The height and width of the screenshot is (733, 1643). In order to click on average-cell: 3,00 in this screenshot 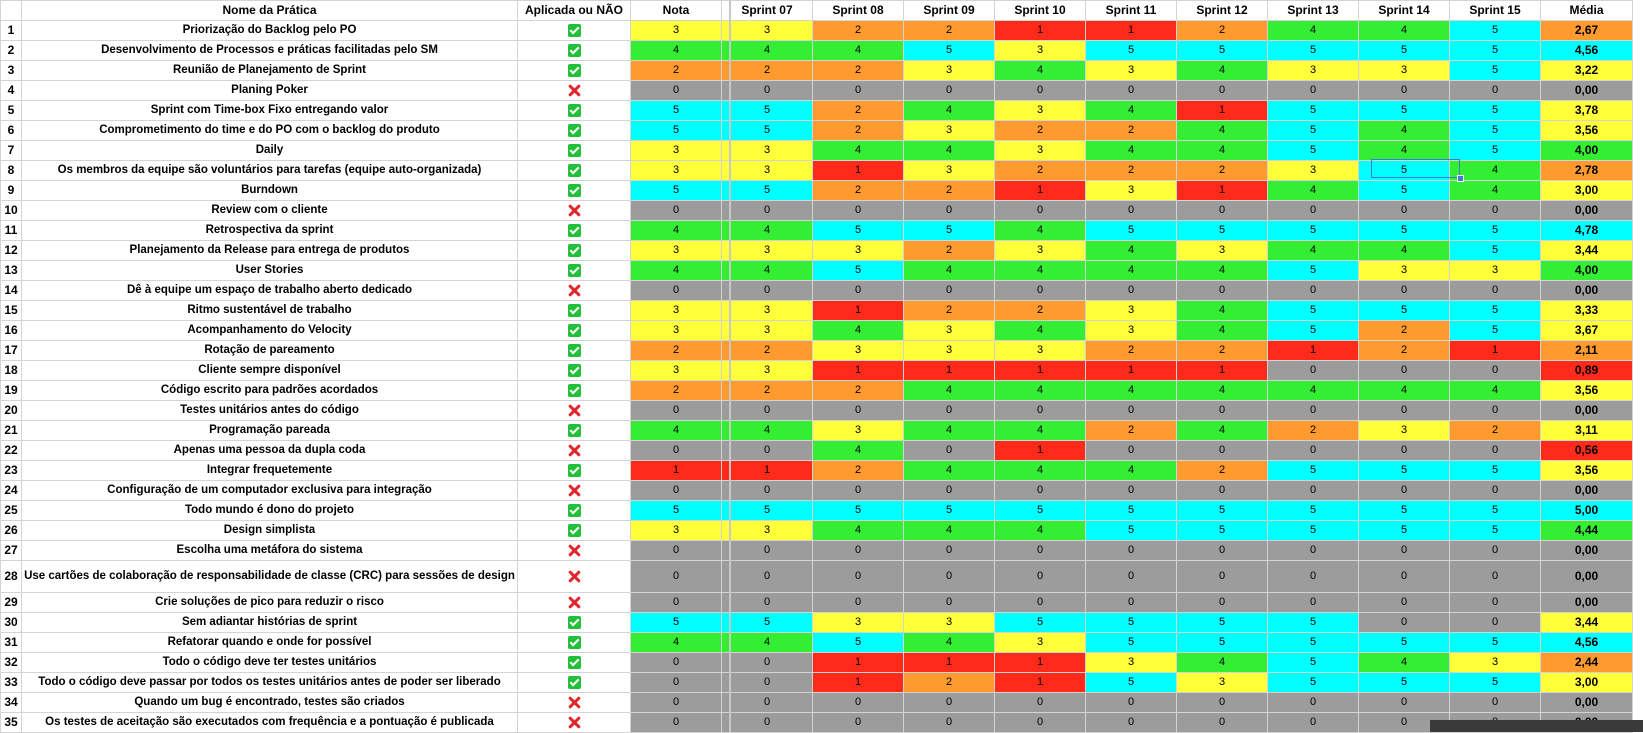, I will do `click(1586, 190)`.